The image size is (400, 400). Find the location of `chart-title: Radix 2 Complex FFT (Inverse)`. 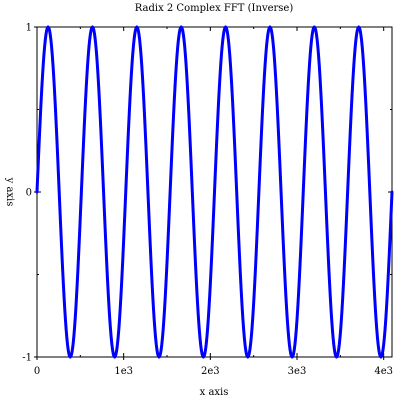

chart-title: Radix 2 Complex FFT (Inverse) is located at coordinates (214, 8).